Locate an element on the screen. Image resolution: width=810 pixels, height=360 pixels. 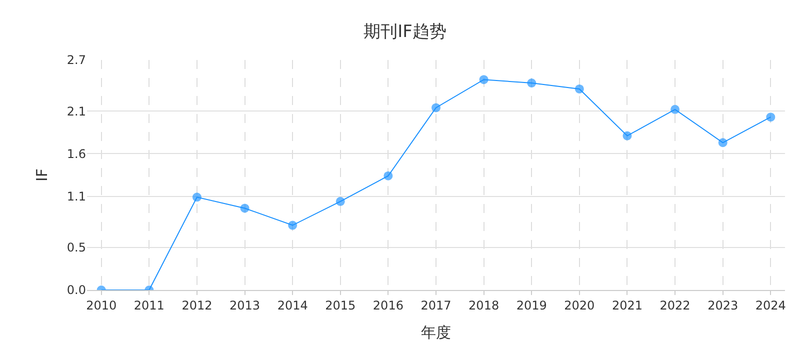
x-tick-label: 2021 is located at coordinates (627, 305).